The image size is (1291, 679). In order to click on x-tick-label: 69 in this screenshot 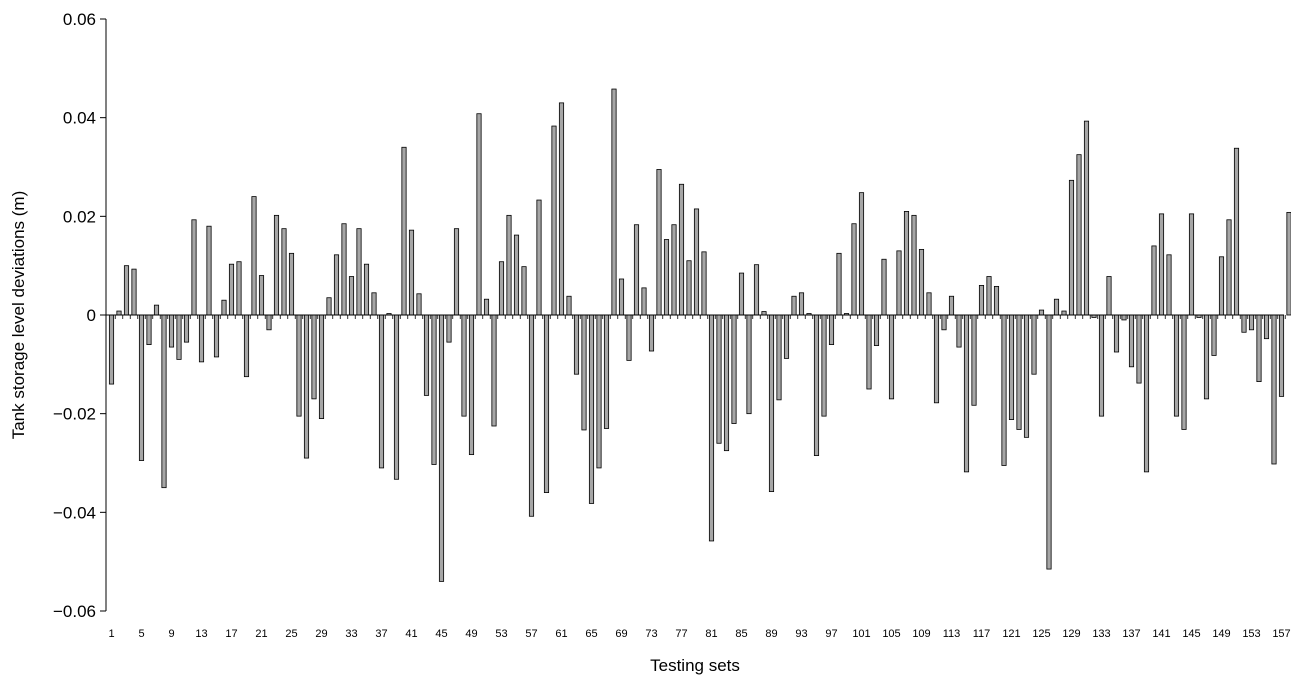, I will do `click(621, 634)`.